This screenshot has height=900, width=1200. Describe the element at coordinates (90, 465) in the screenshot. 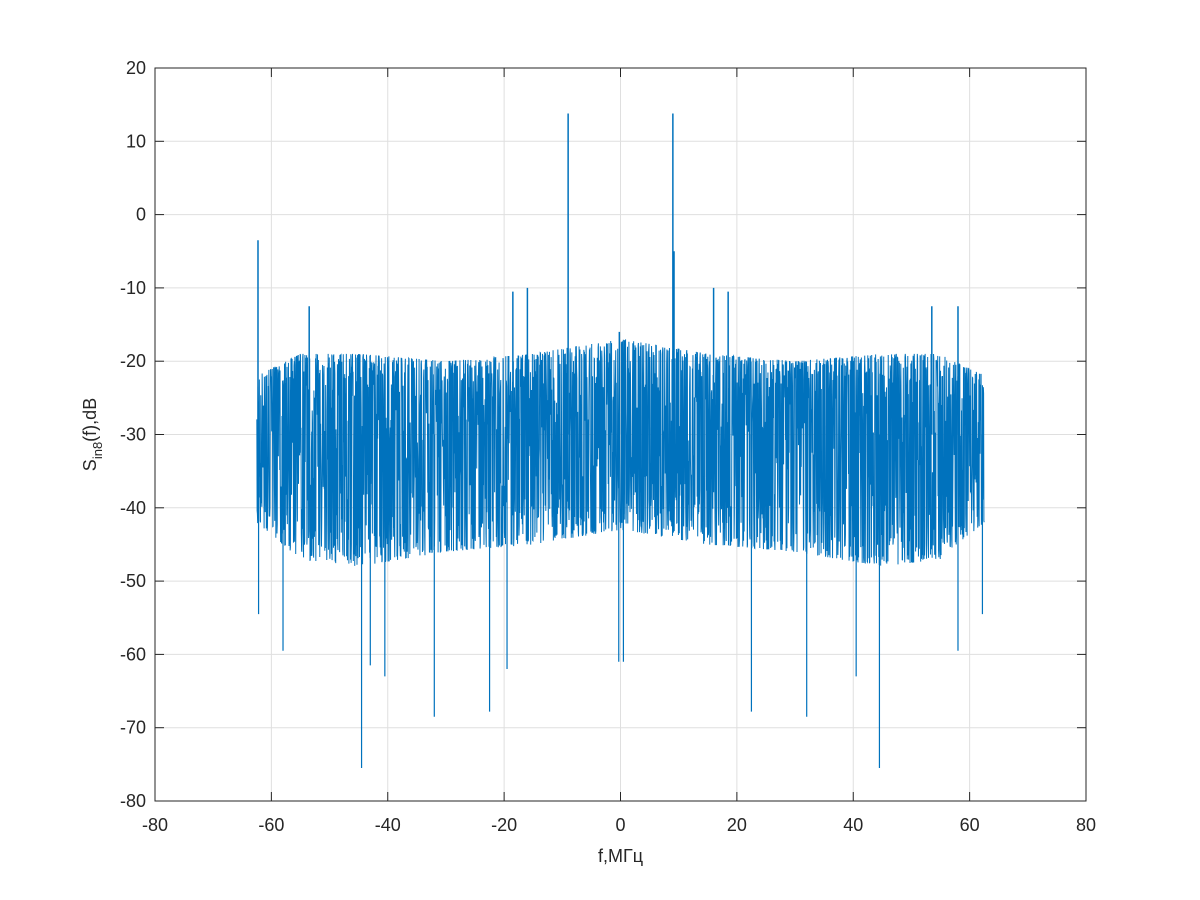

I see `y-axis-label-main: S` at that location.